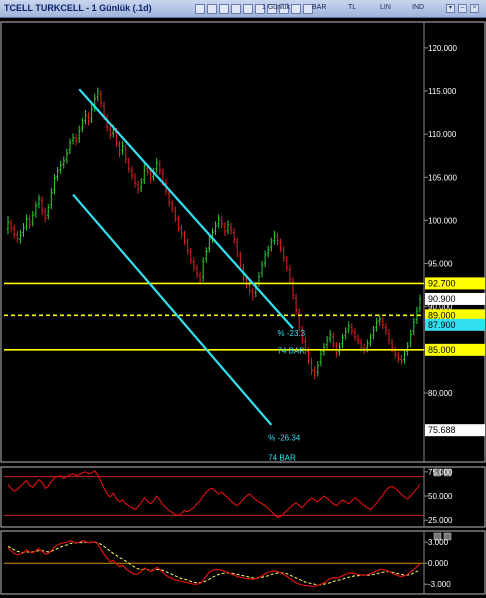 This screenshot has height=598, width=486. I want to click on rsi-panel: 25.000 50.000 75.000, so click(228, 496).